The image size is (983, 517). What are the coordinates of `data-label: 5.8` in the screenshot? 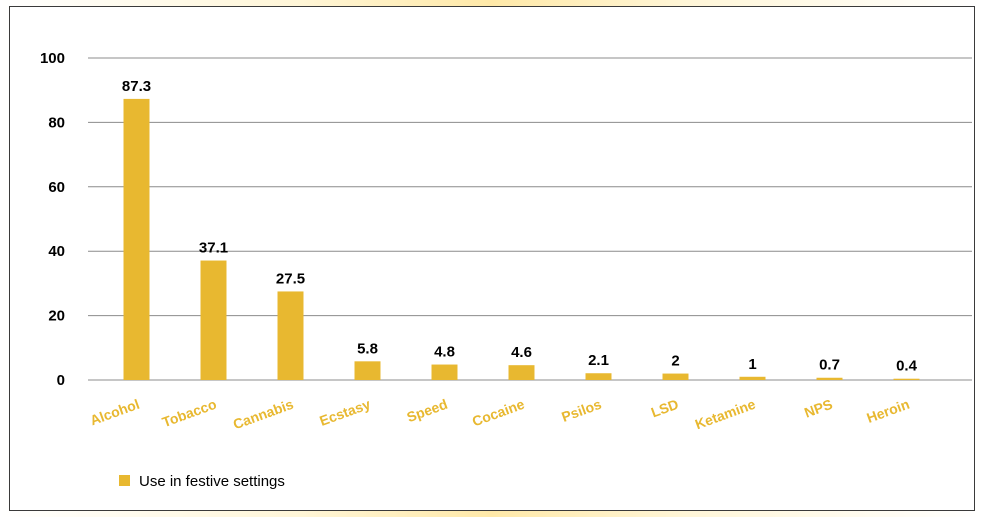 It's located at (367, 348).